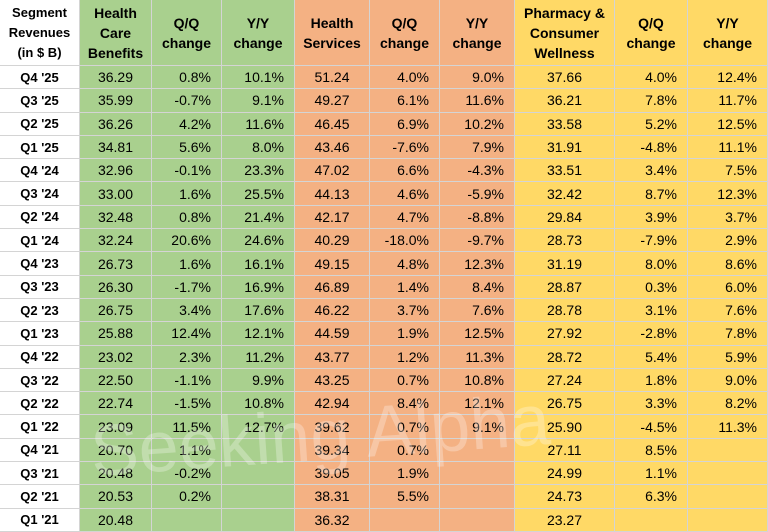  Describe the element at coordinates (477, 334) in the screenshot. I see `table-cell: 12.5%` at that location.